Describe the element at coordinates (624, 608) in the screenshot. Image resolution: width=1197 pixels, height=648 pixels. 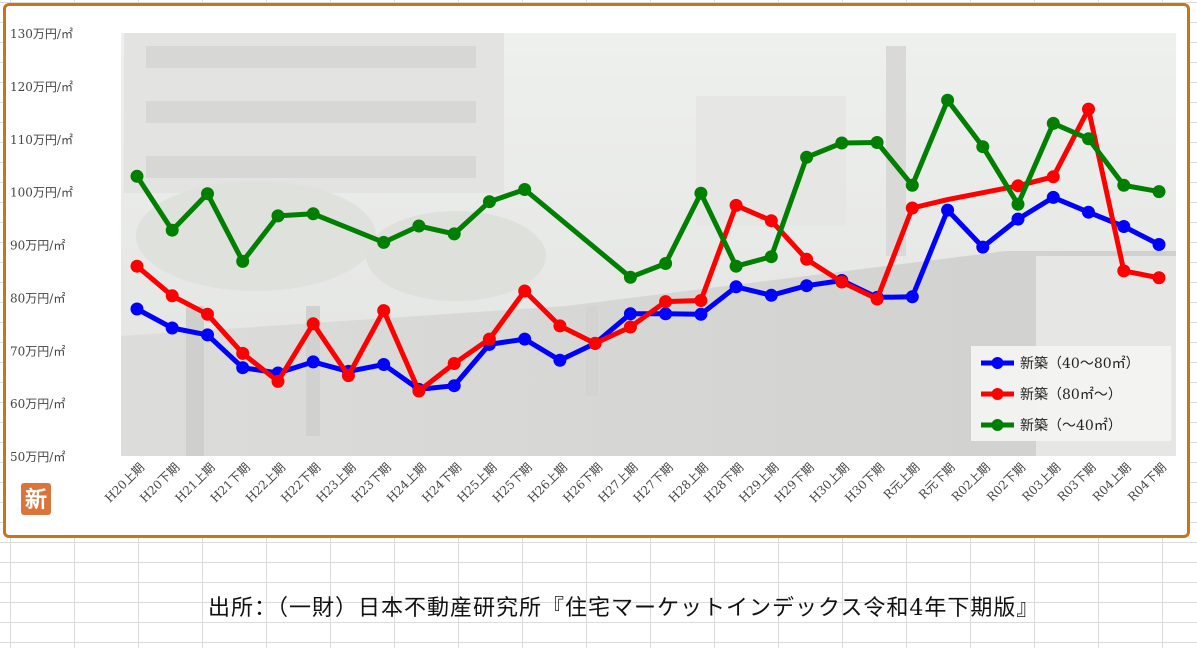
I see `source-citation: 出所：（一財）日本不動産研究所『住宅マーケットインデックス令和4年下期版』` at that location.